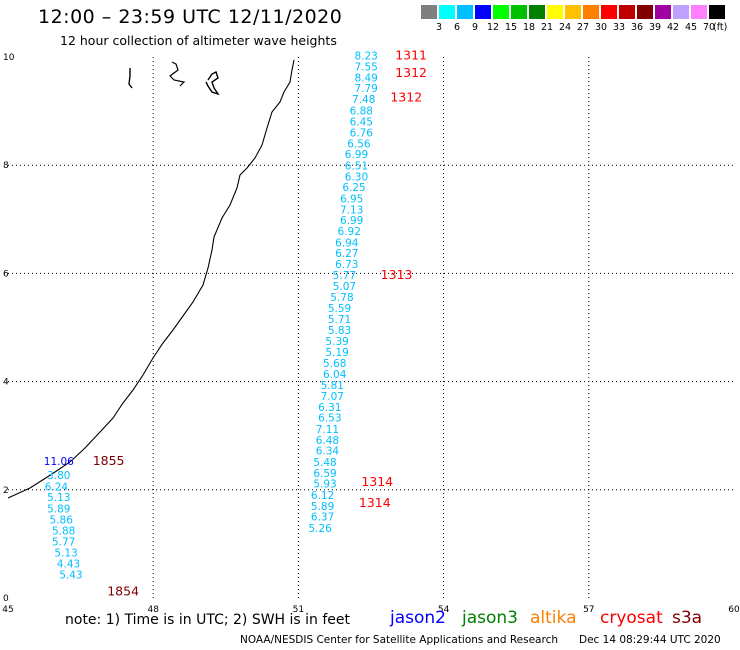 The width and height of the screenshot is (740, 650). Describe the element at coordinates (411, 55) in the screenshot. I see `pass-time-label: 1311` at that location.